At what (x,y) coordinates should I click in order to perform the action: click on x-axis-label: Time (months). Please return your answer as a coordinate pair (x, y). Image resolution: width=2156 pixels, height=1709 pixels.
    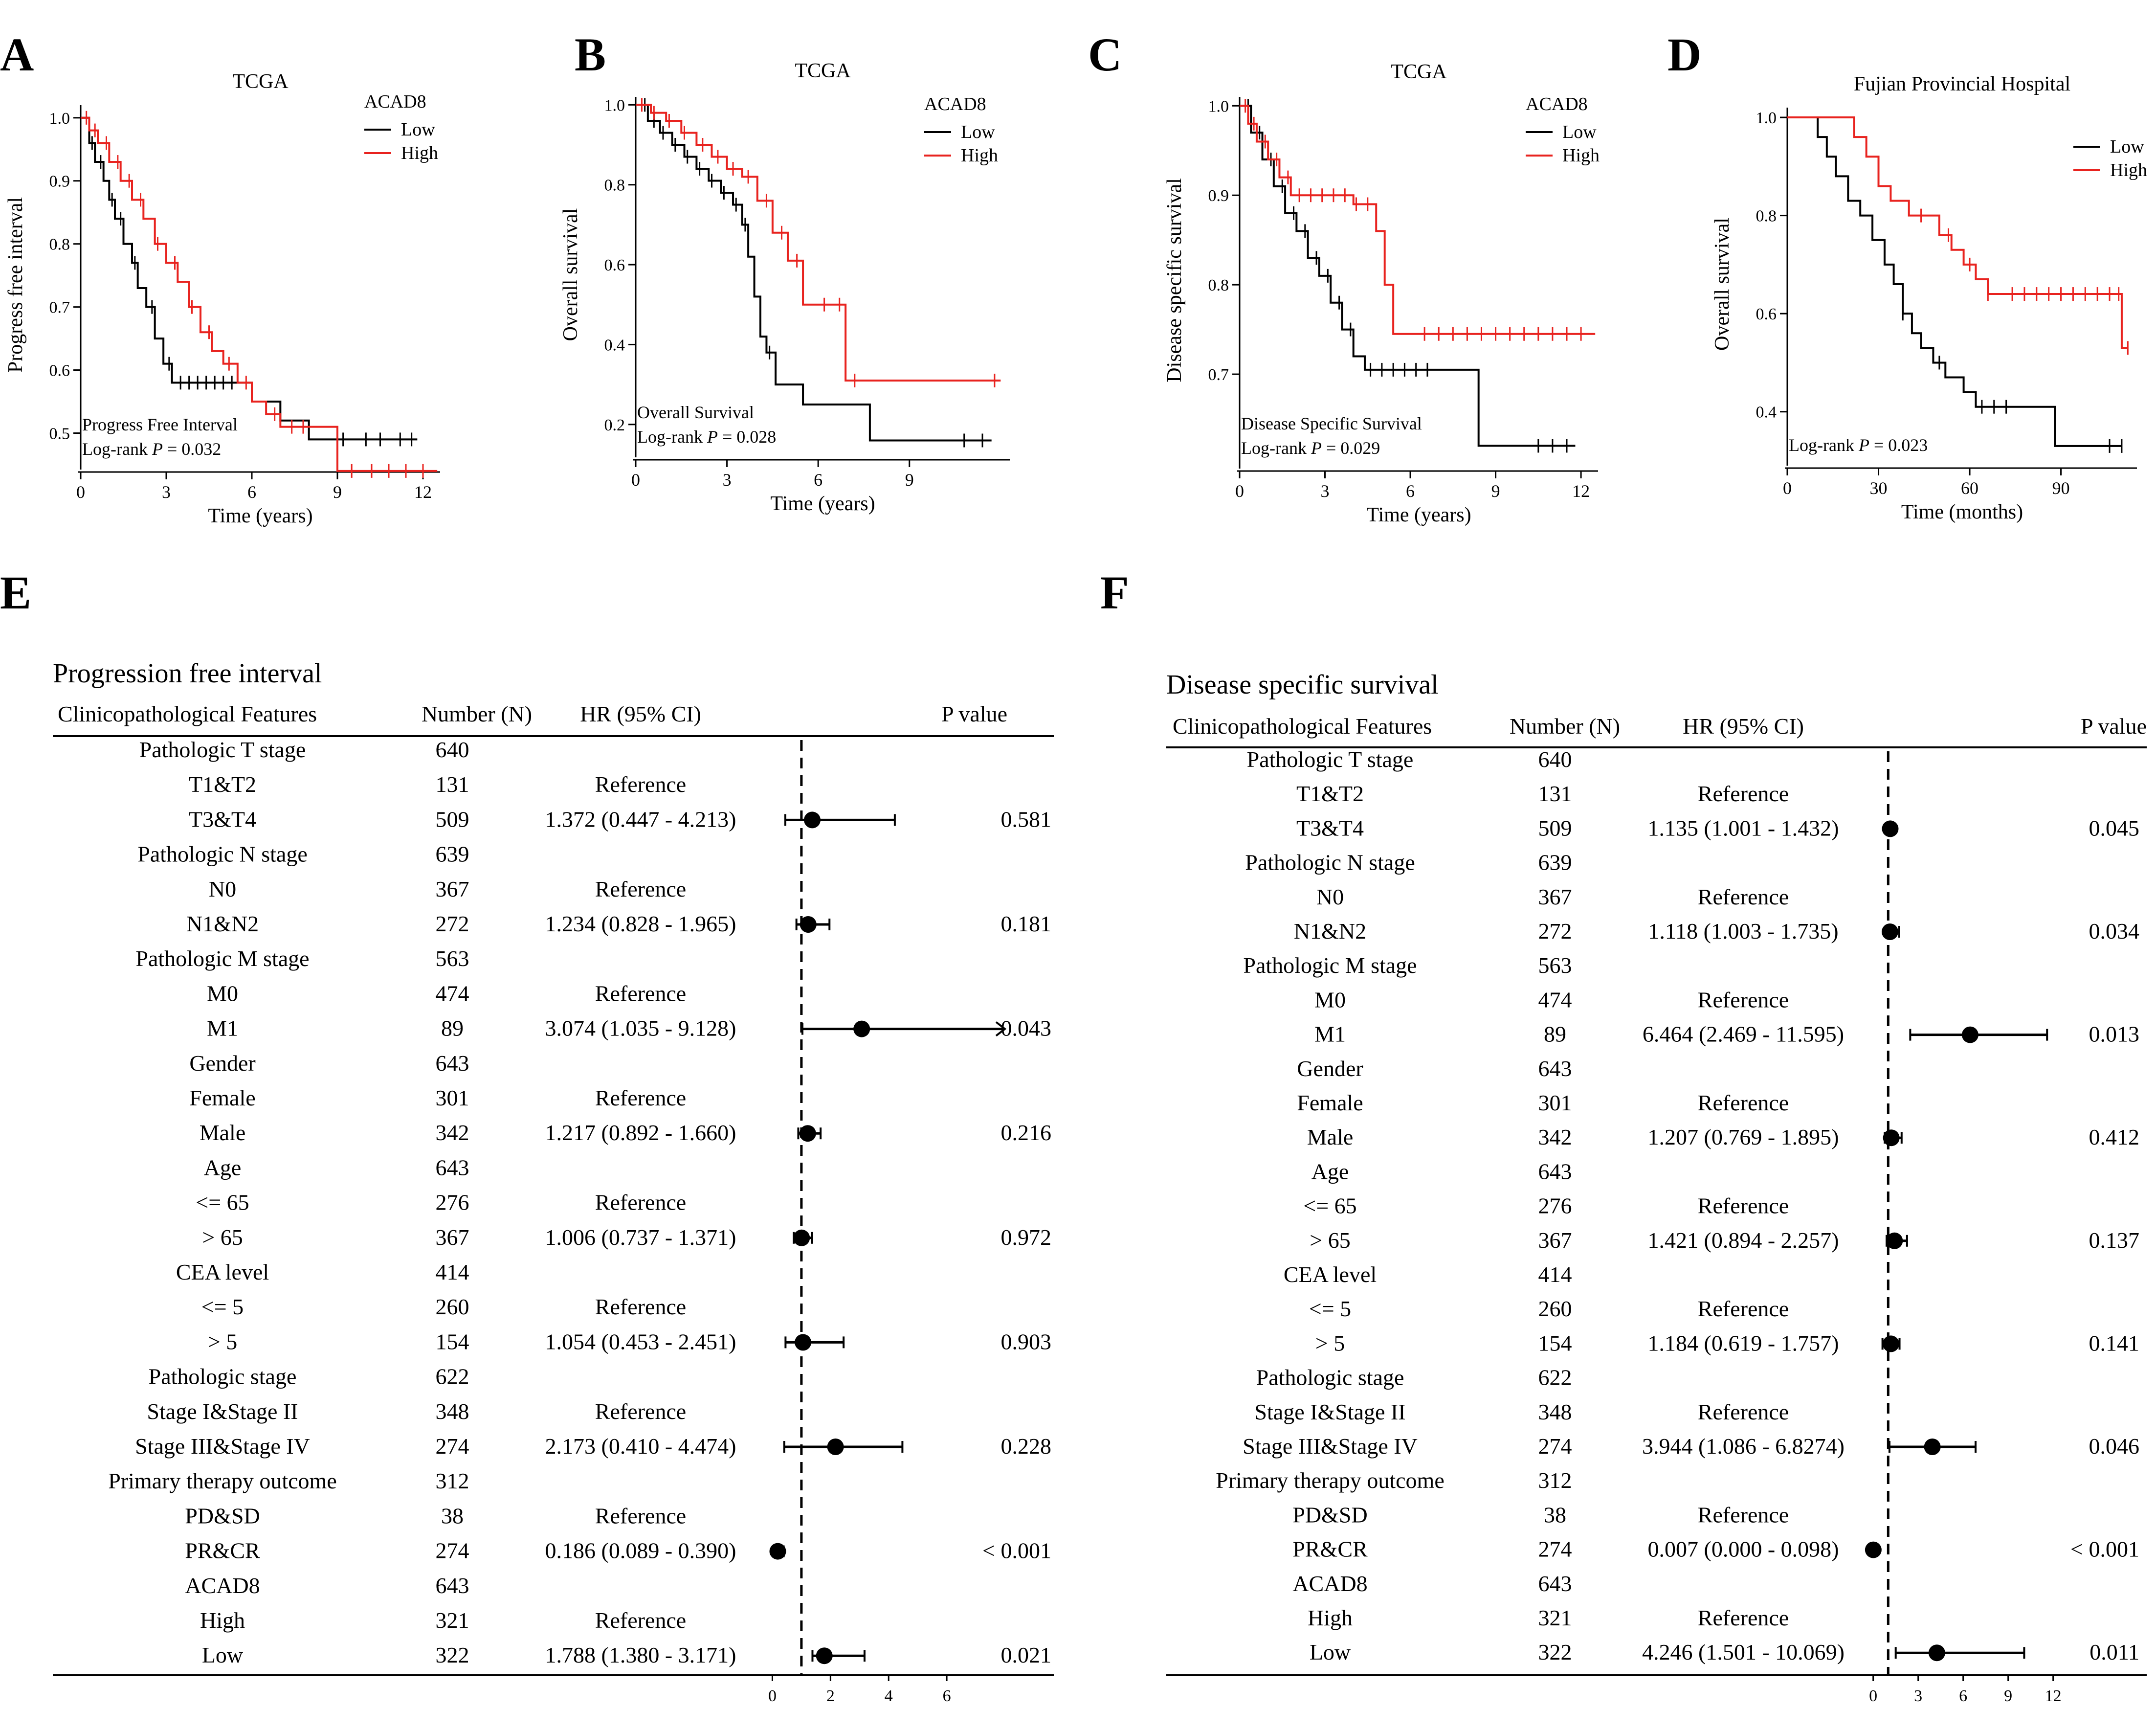
    Looking at the image, I should click on (1962, 512).